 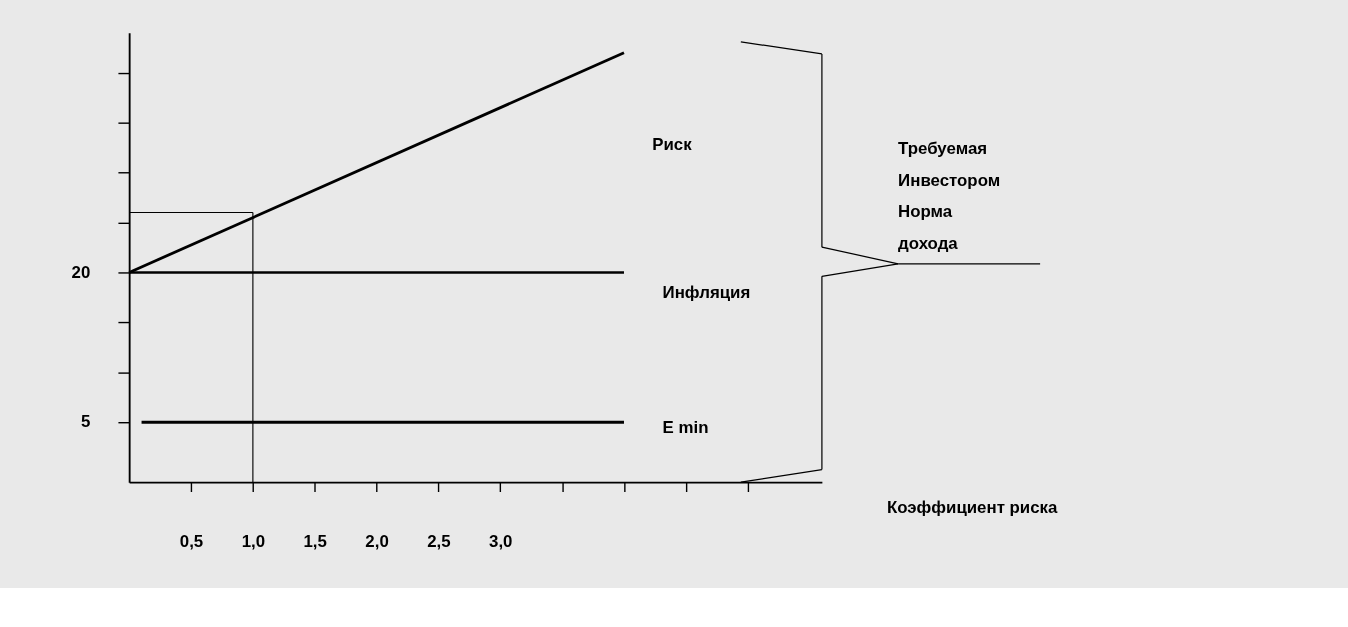 I want to click on annotation: Инфляция, so click(x=706, y=293).